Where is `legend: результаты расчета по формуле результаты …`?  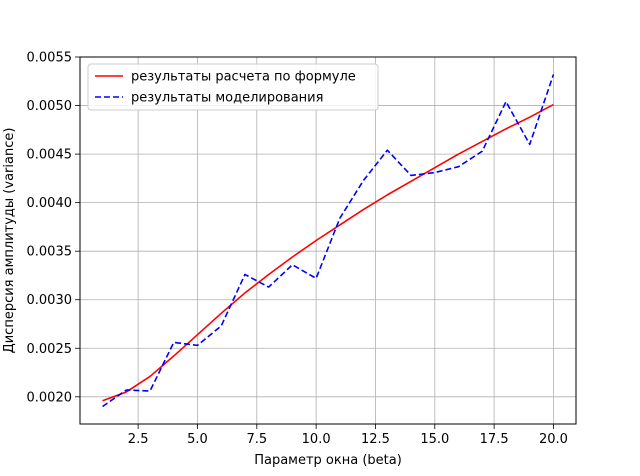
legend: результаты расчета по формуле результаты … is located at coordinates (233, 87).